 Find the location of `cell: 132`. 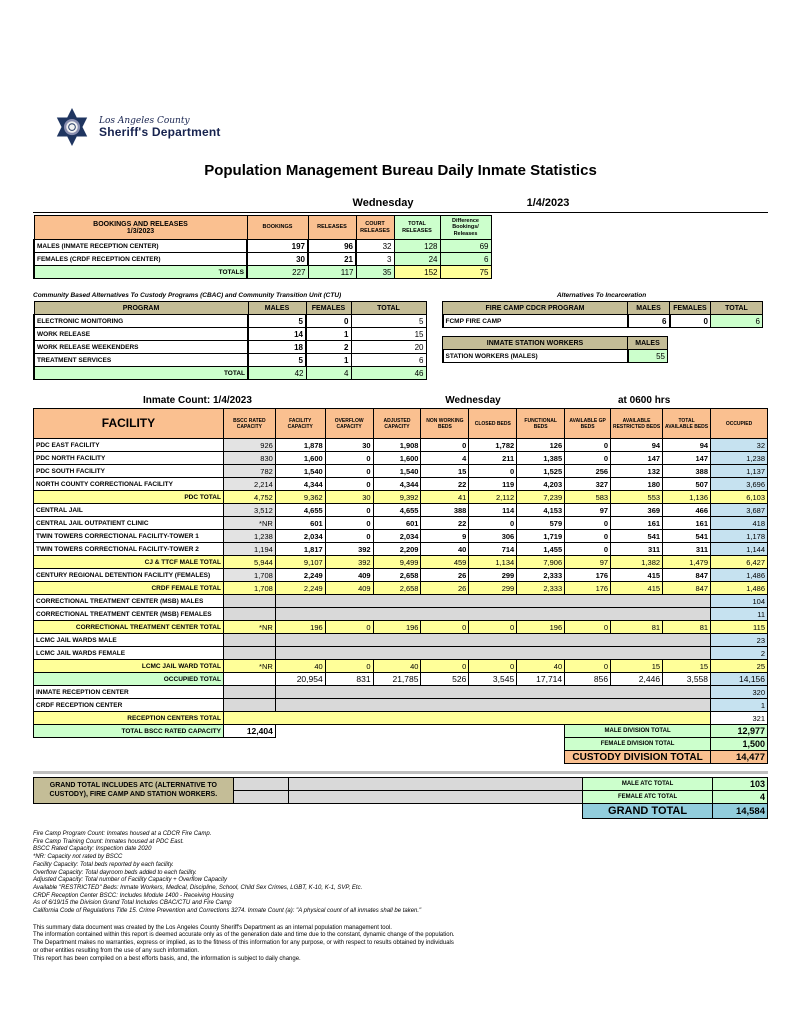

cell: 132 is located at coordinates (637, 471).